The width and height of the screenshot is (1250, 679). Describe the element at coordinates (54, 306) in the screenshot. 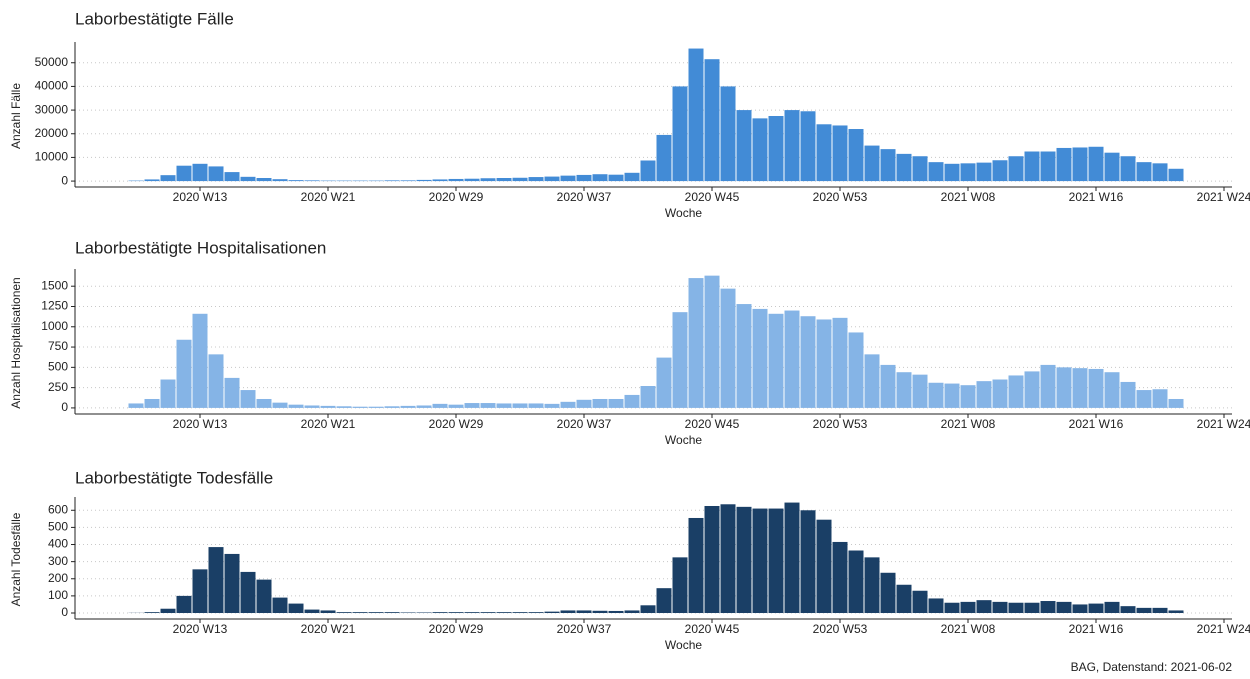

I see `y-tick-label: 1250` at that location.